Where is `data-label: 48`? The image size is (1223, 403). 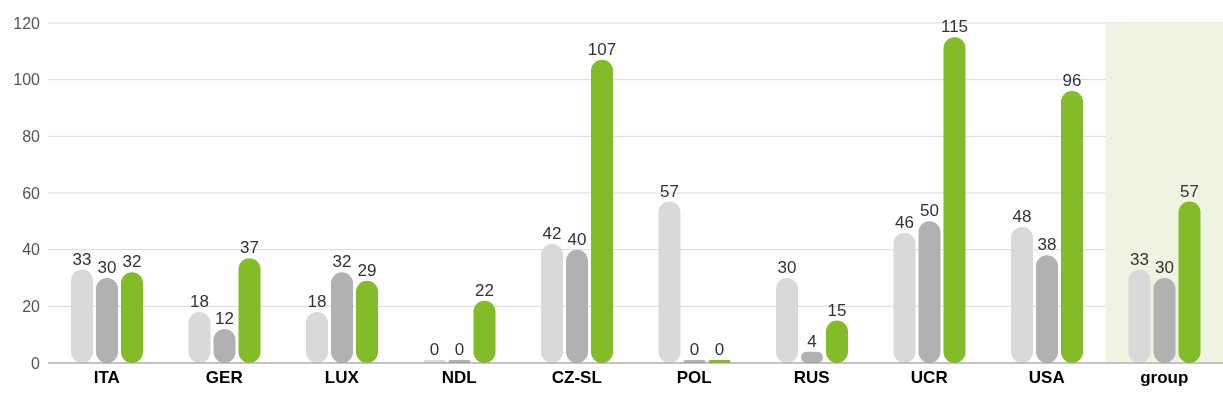
data-label: 48 is located at coordinates (1022, 216).